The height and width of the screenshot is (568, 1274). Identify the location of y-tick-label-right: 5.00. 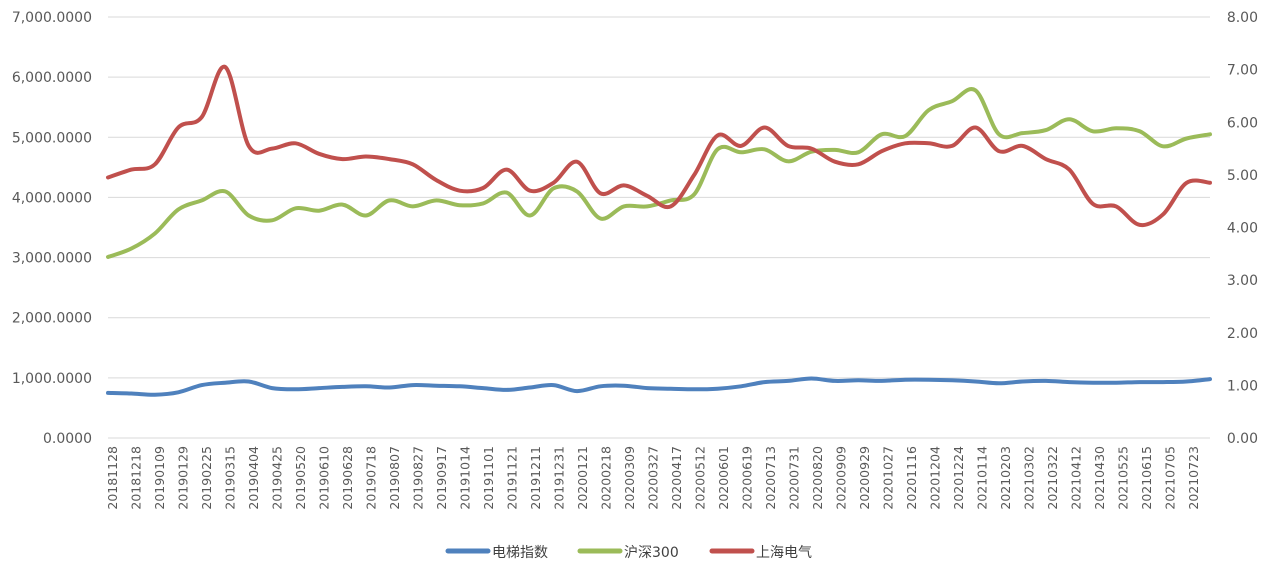
(1242, 176).